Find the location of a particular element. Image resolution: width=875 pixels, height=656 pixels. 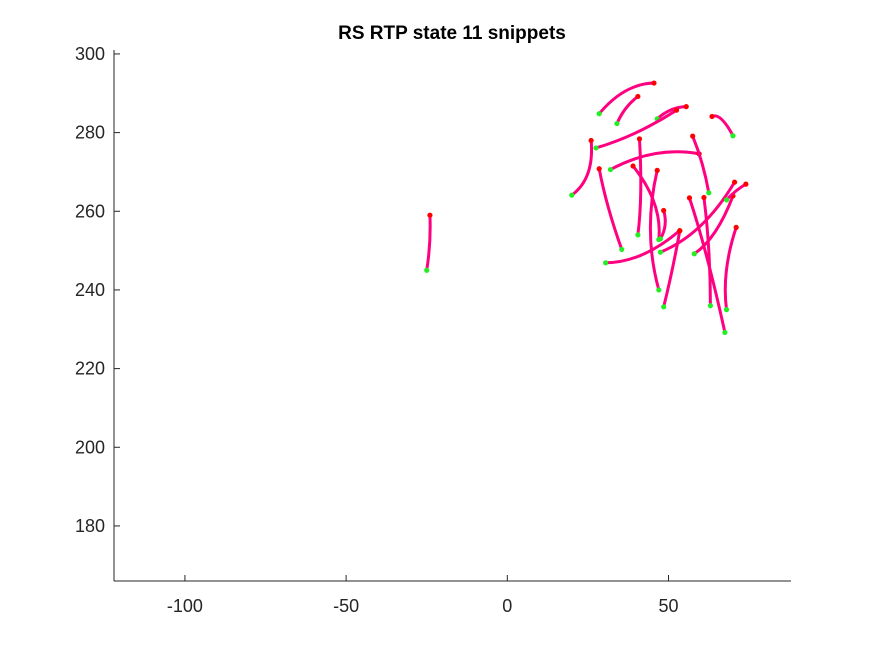

y-tick-label: 280 is located at coordinates (90, 133).